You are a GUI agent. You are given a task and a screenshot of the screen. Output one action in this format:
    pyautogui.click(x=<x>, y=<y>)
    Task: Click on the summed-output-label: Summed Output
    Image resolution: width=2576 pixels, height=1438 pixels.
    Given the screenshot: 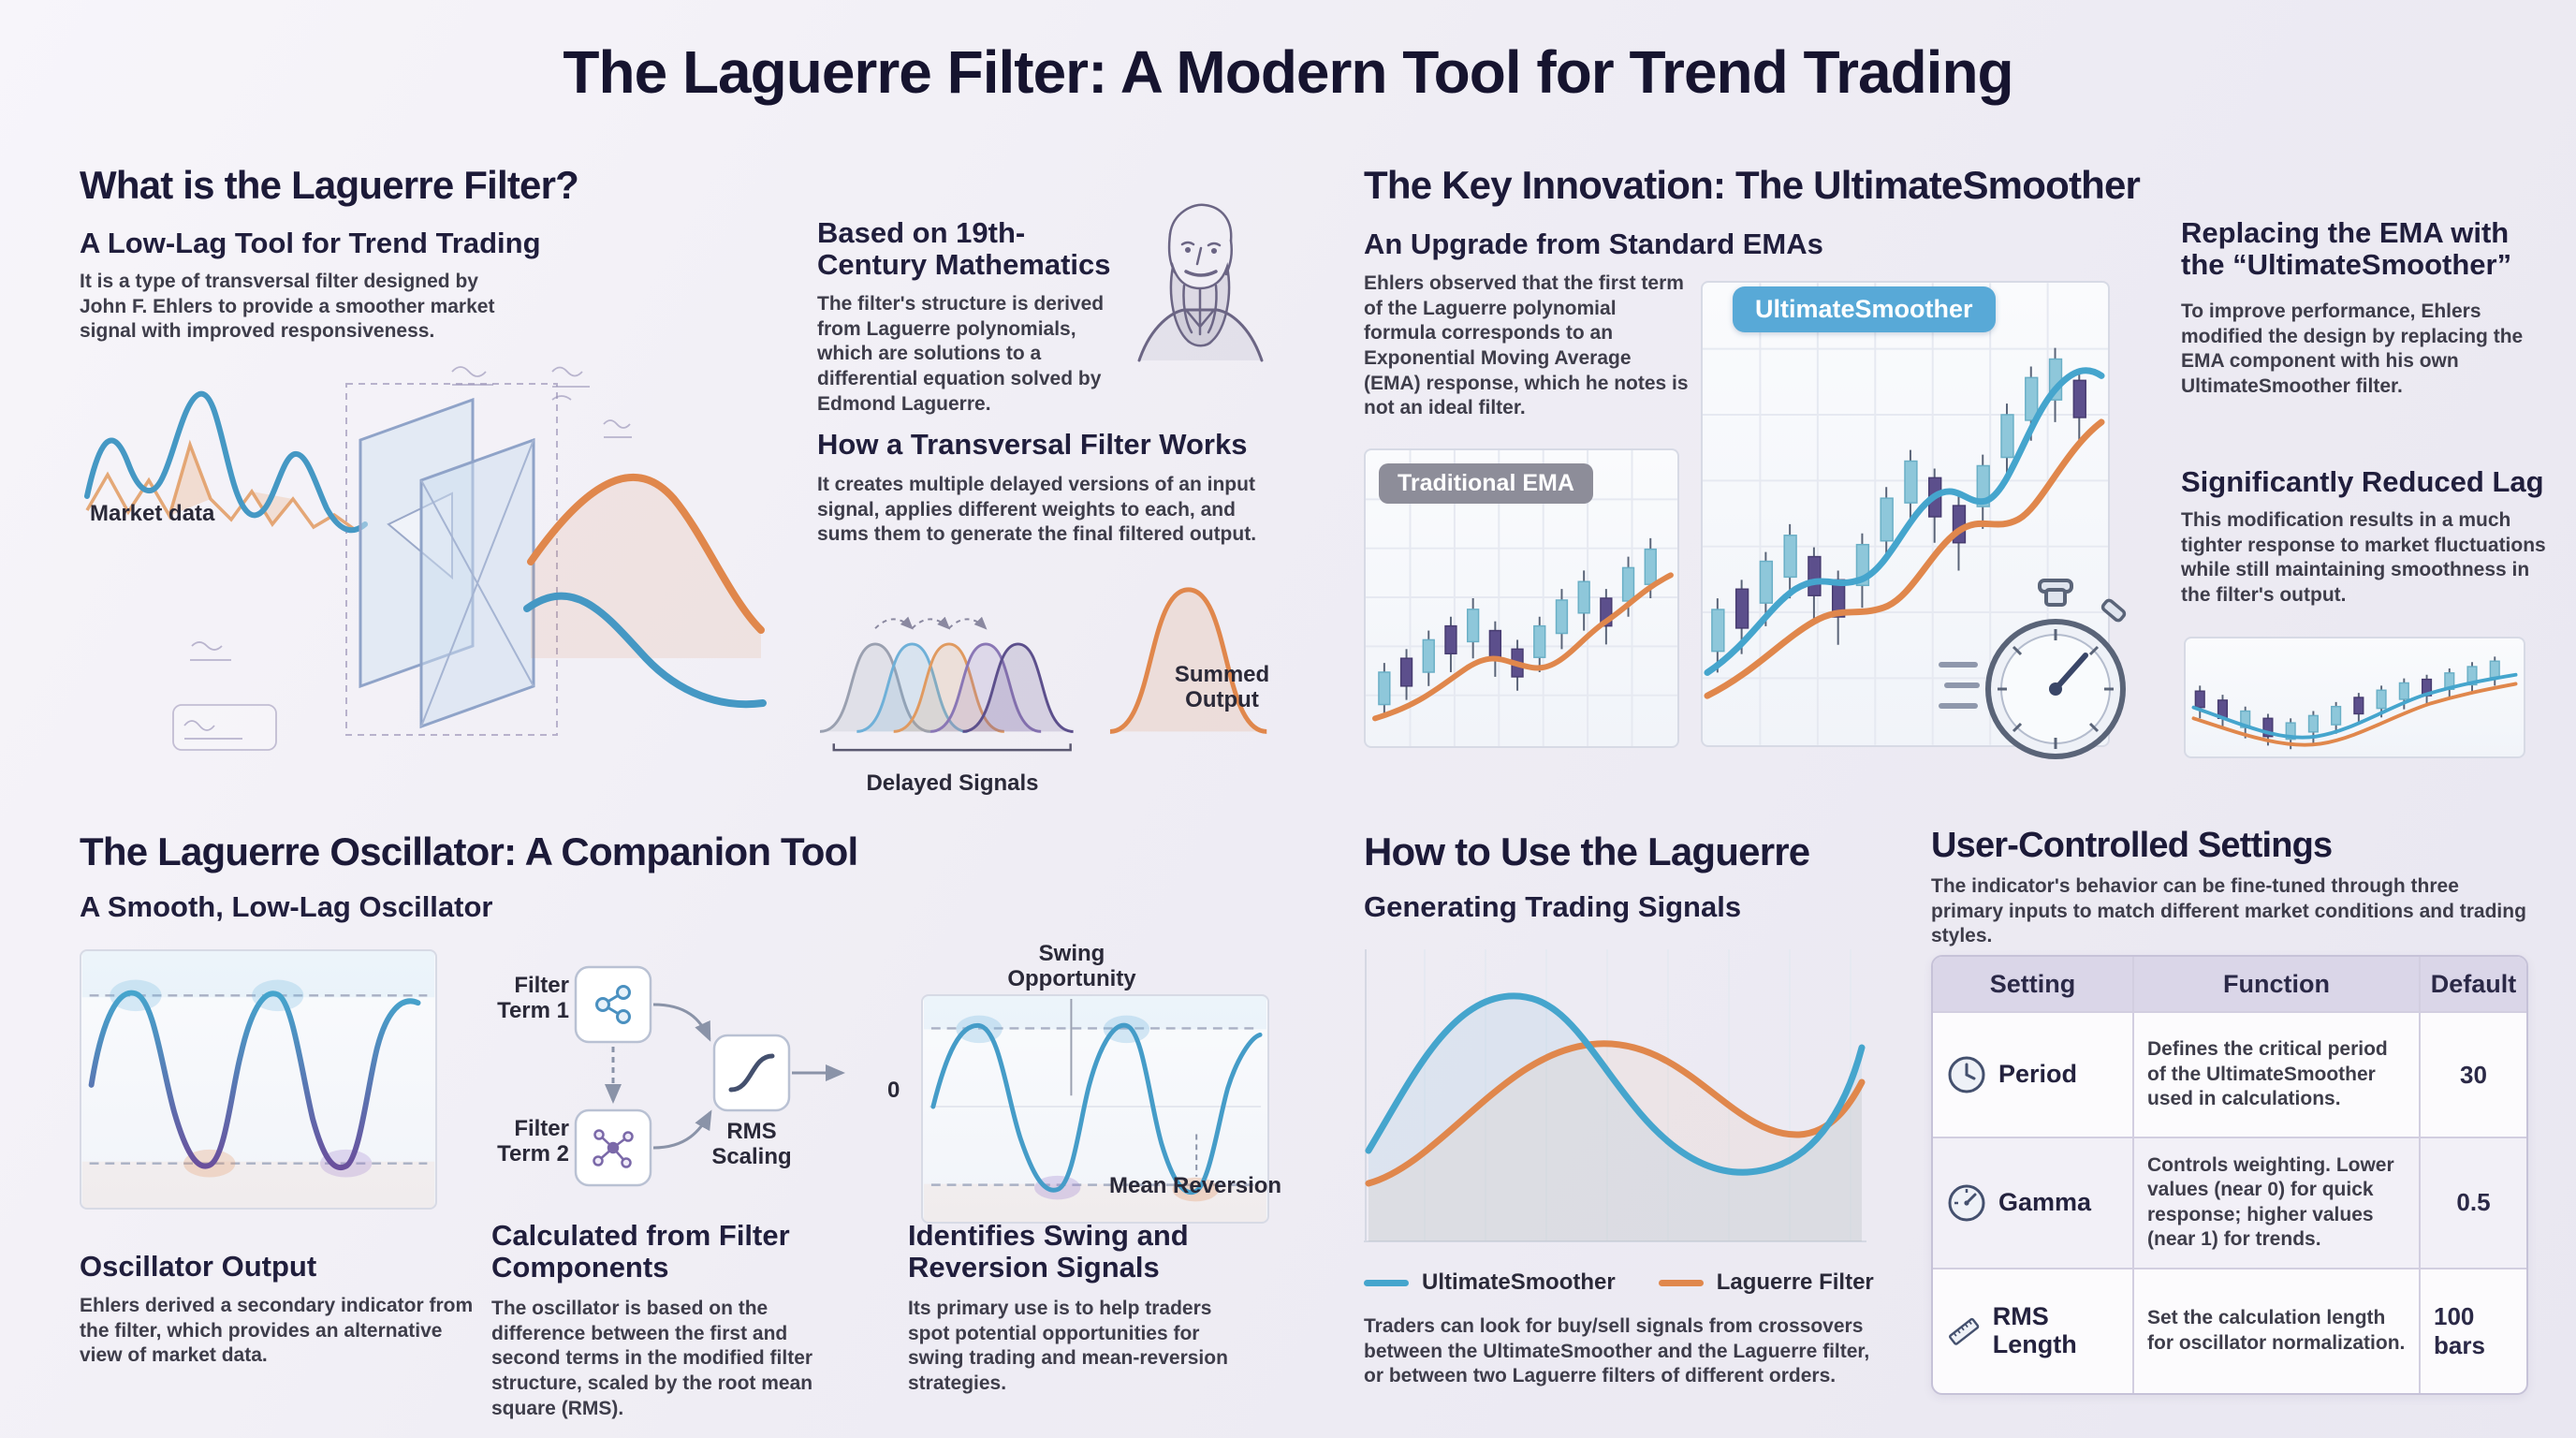 What is the action you would take?
    pyautogui.click(x=1222, y=687)
    